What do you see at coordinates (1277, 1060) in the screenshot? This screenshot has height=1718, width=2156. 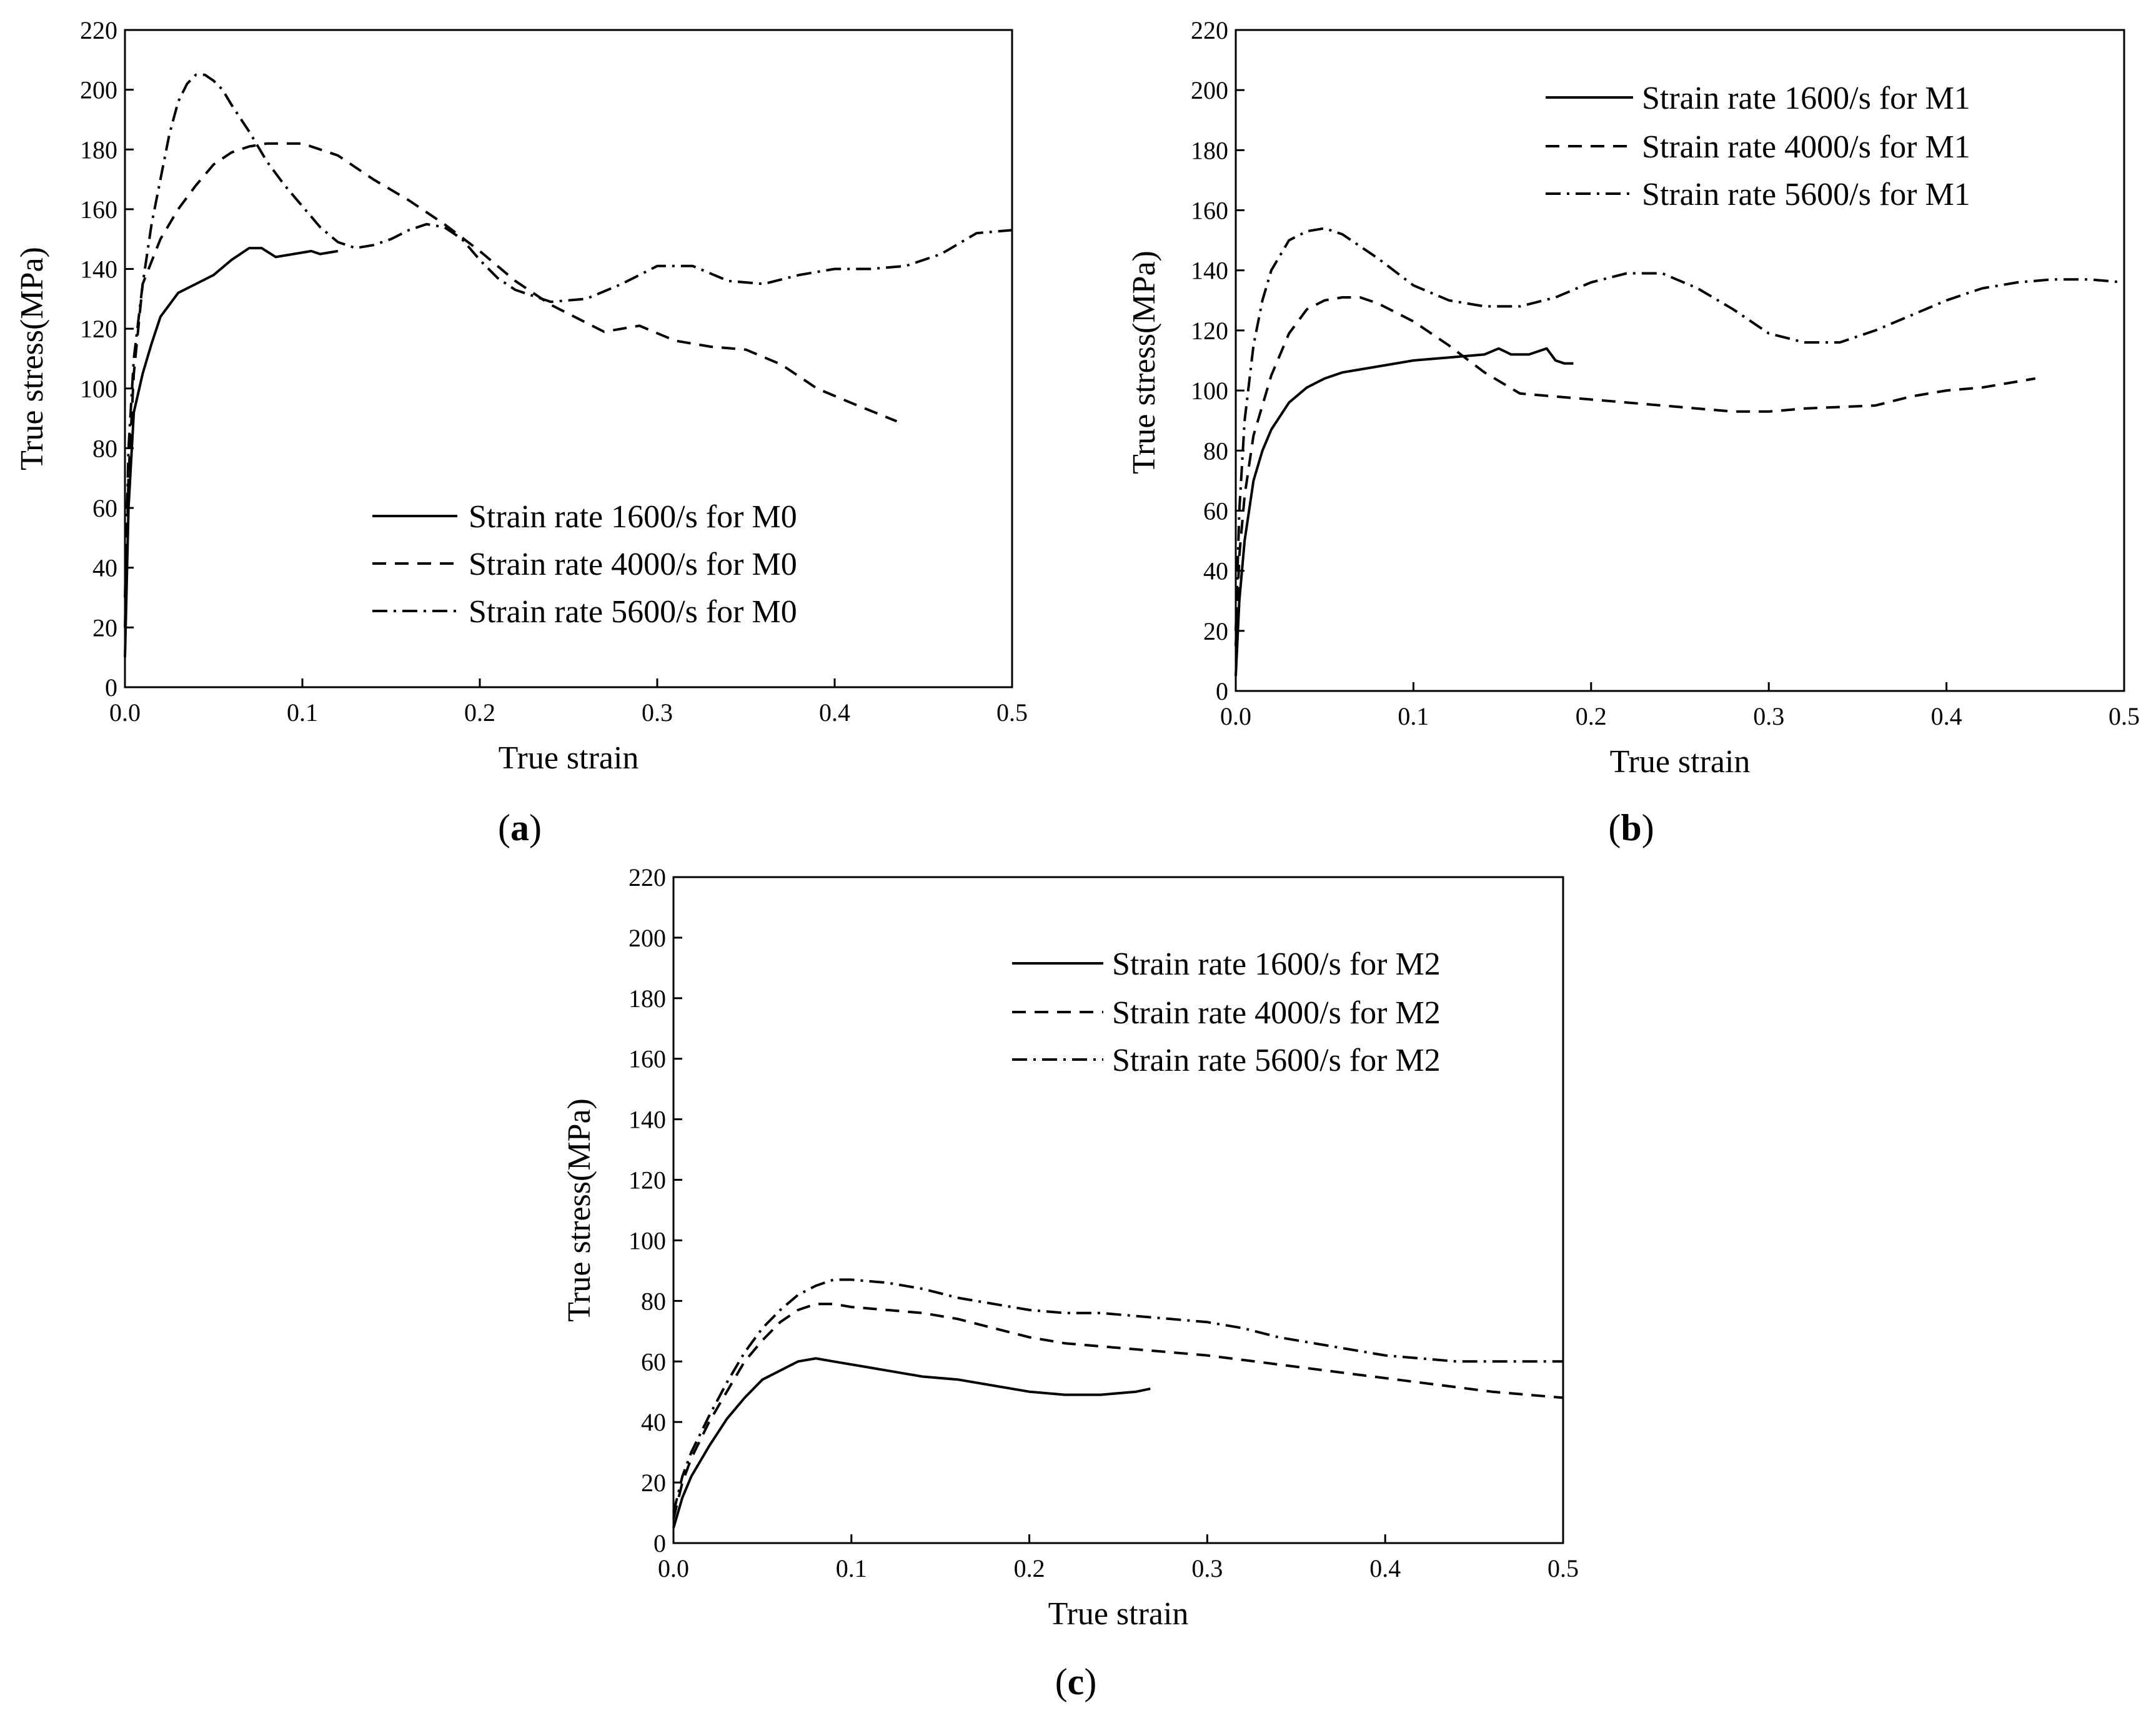 I see `legend-label: Strain rate 5600/s for M2` at bounding box center [1277, 1060].